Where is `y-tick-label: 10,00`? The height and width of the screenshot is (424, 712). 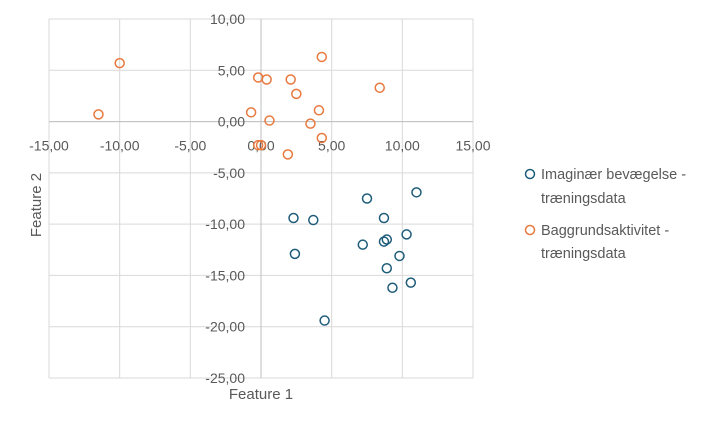
y-tick-label: 10,00 is located at coordinates (227, 19).